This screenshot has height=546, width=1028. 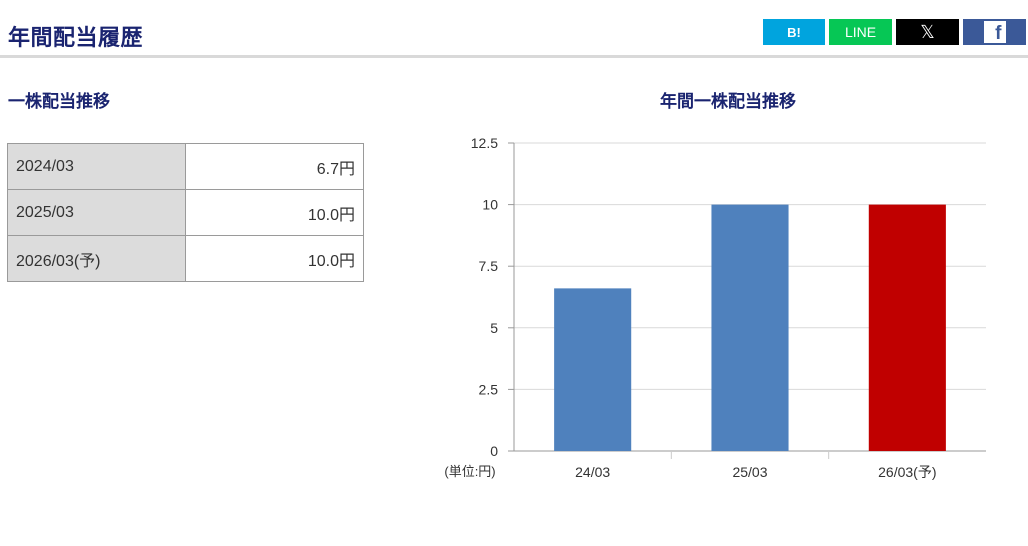 I want to click on x-icon: 𝕏, so click(x=927, y=31).